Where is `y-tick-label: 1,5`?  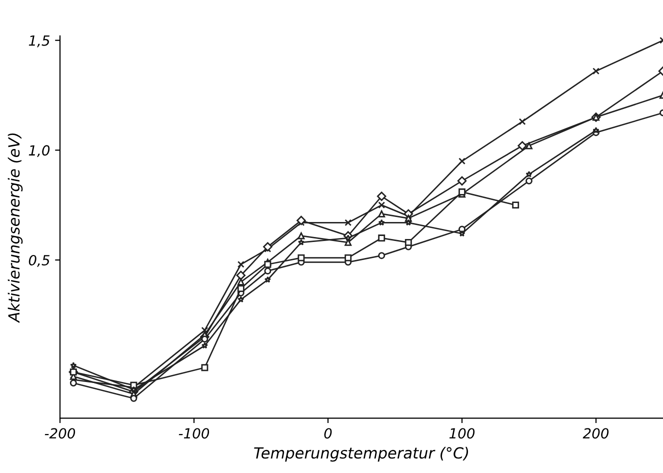 y-tick-label: 1,5 is located at coordinates (39, 41).